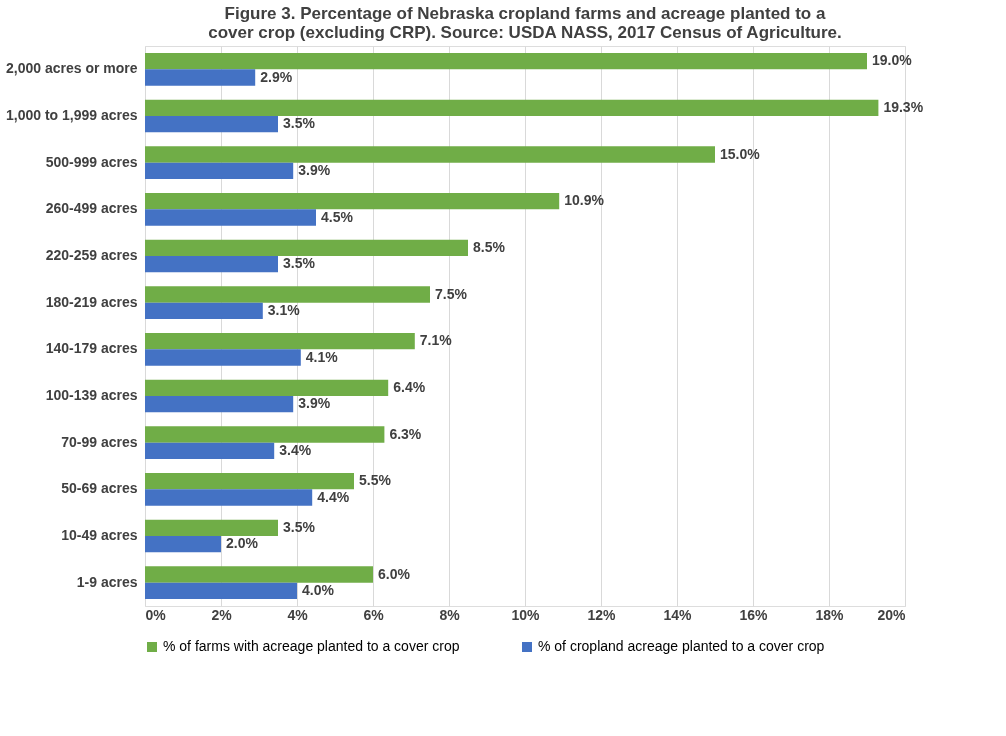 Image resolution: width=1006 pixels, height=736 pixels. I want to click on y-tick-label: 70-99 acres, so click(99, 441).